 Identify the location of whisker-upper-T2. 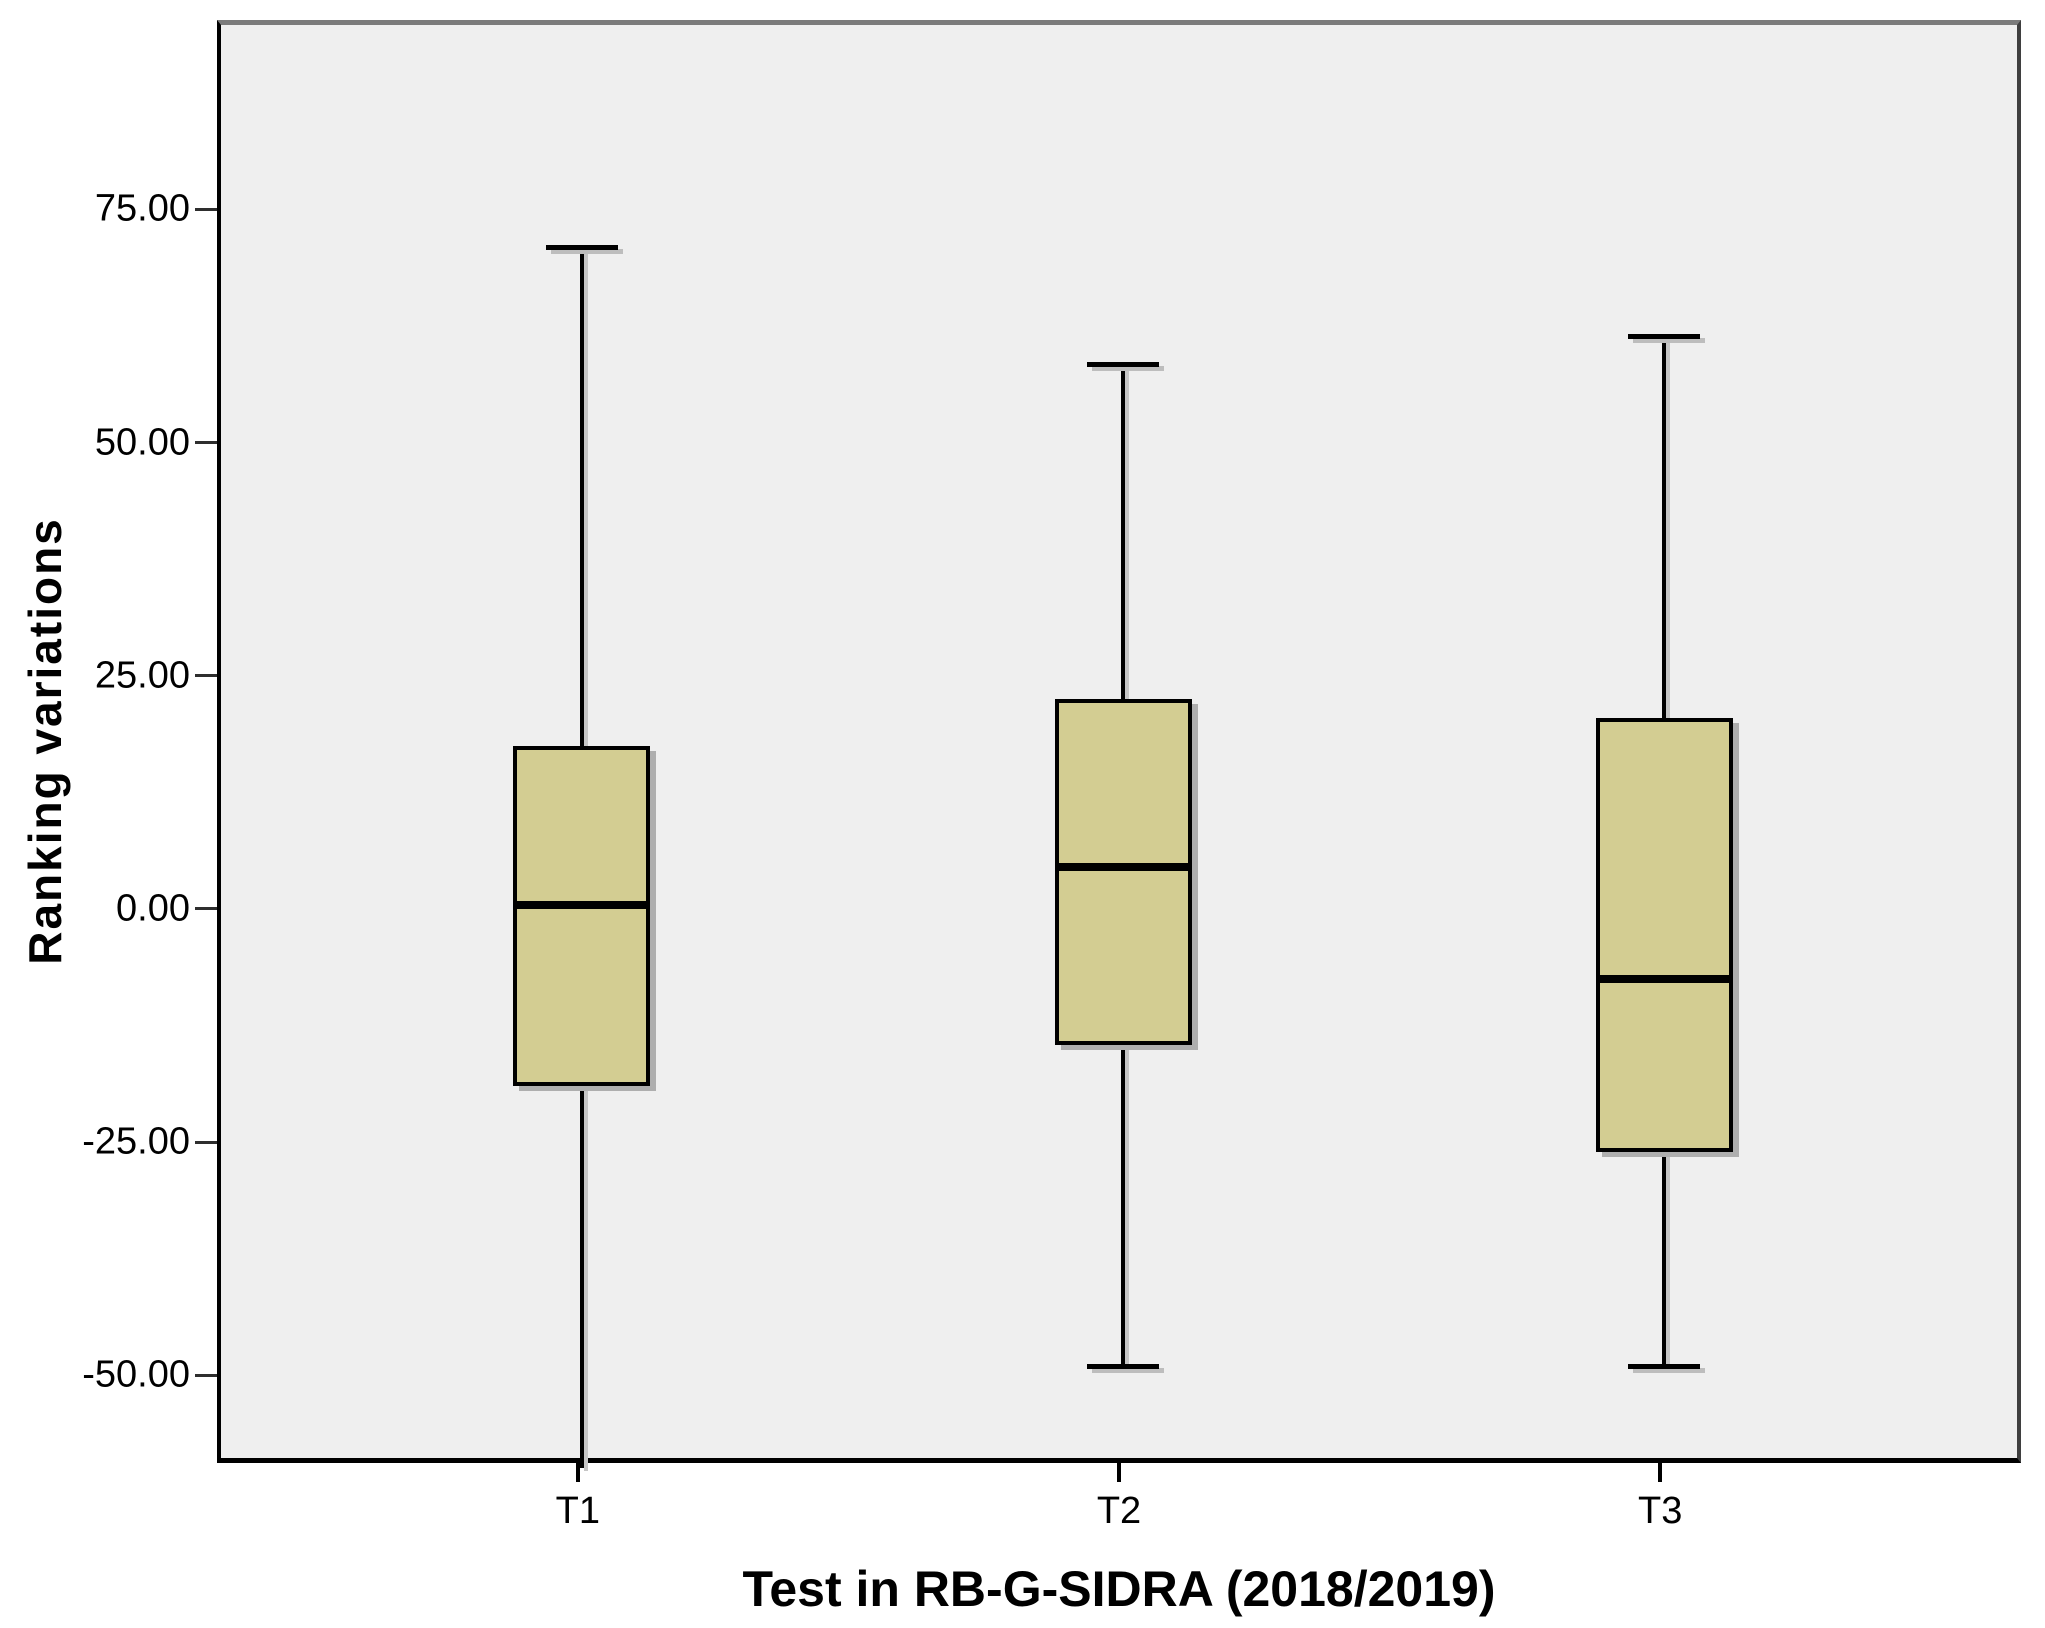
(1123, 531).